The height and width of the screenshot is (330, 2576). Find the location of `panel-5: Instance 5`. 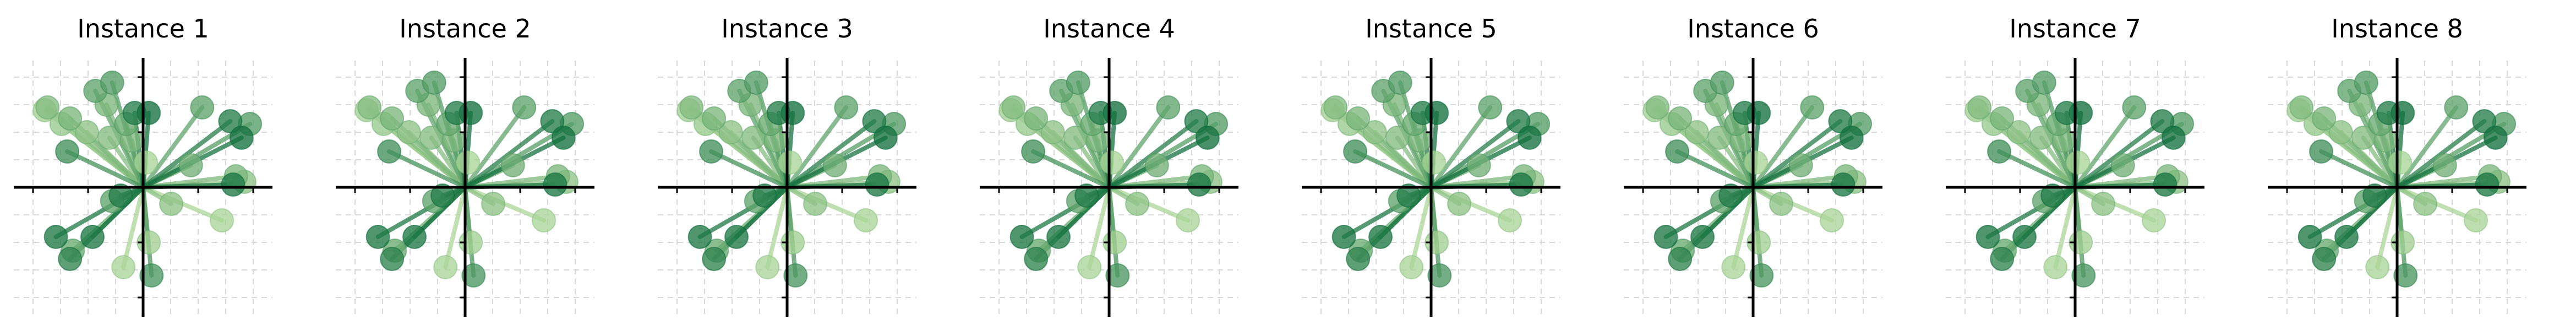

panel-5: Instance 5 is located at coordinates (1431, 166).